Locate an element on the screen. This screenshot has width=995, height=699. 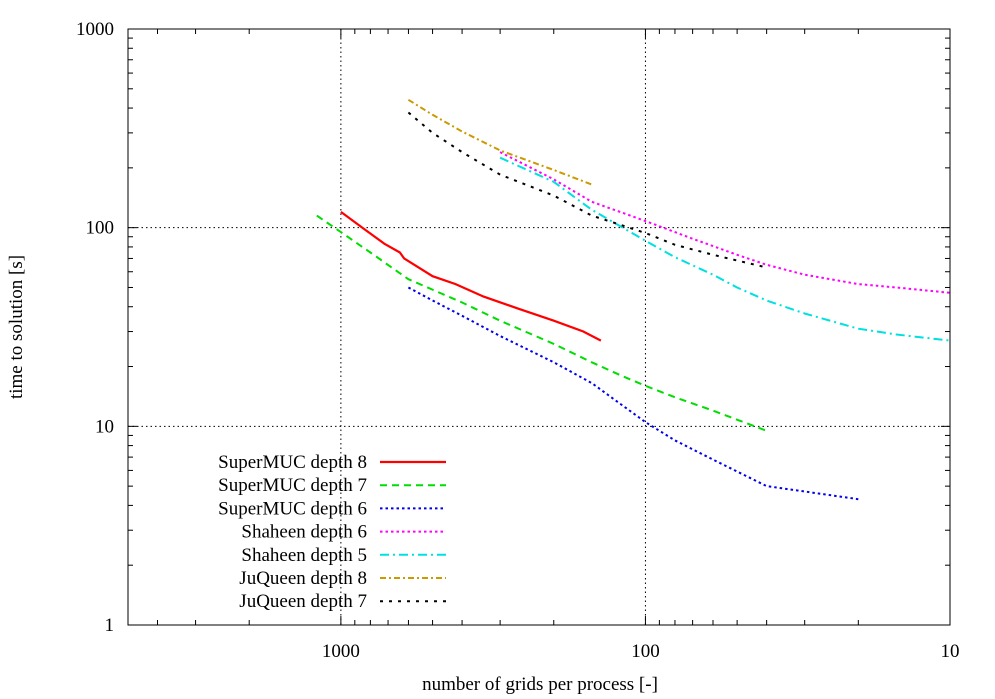
x-tick-label: 100 is located at coordinates (645, 651).